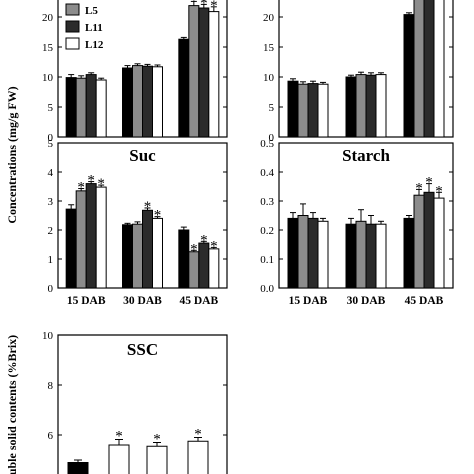  I want to click on legend: L5 L11 L12, so click(84, 27).